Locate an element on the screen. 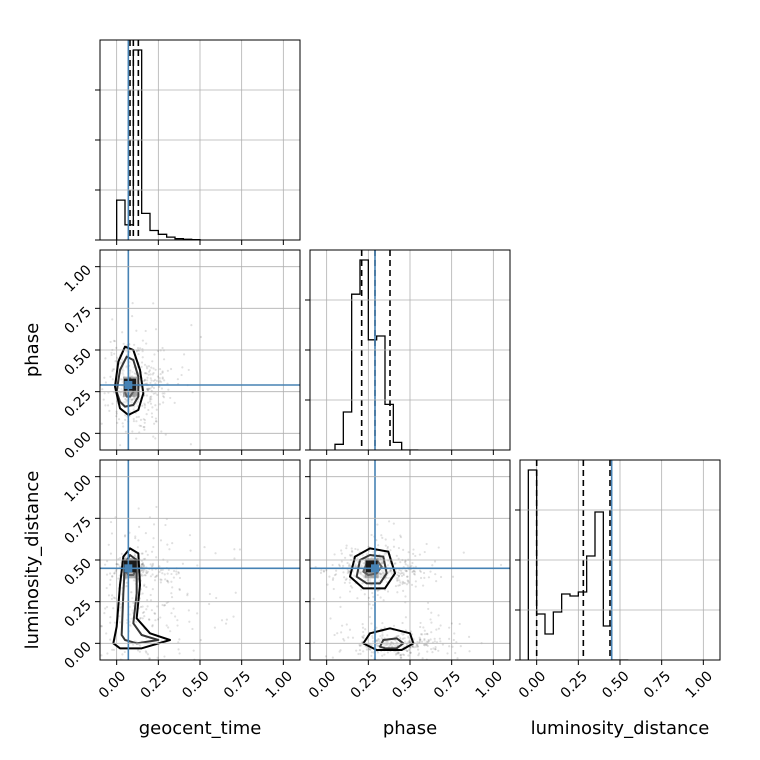  panel-phase-hist is located at coordinates (408, 352).